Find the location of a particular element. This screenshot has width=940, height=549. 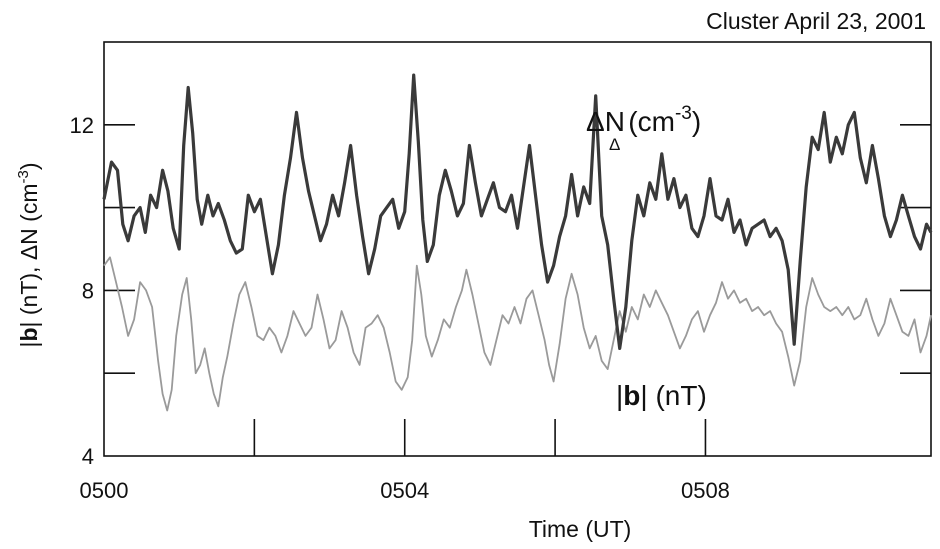

y-axis-title: |b| (nT), ΔN (cm-3) is located at coordinates (28, 254).